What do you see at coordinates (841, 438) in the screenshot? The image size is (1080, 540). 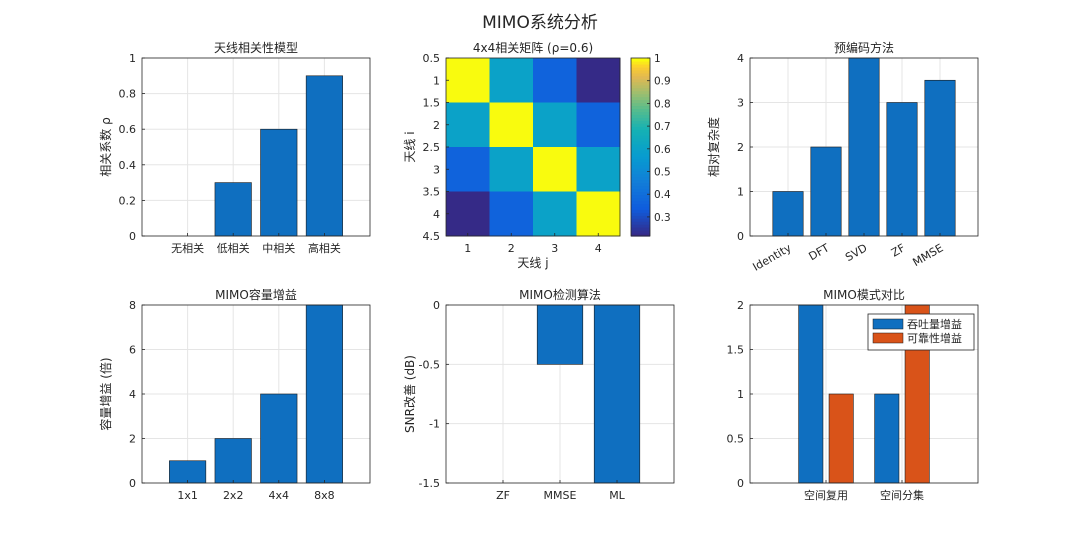 I see `bar-可靠性增益-空间复用` at bounding box center [841, 438].